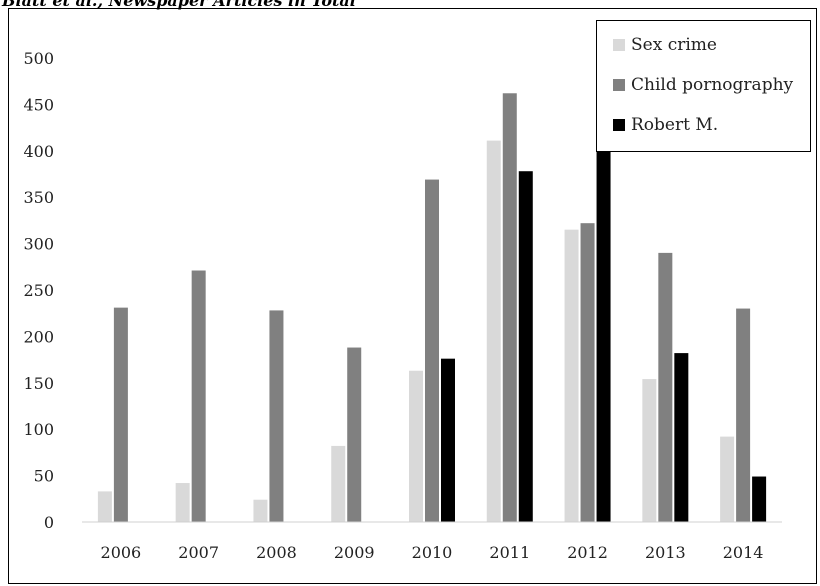 The height and width of the screenshot is (586, 820). Describe the element at coordinates (38, 336) in the screenshot. I see `y-tick-label: 200` at that location.